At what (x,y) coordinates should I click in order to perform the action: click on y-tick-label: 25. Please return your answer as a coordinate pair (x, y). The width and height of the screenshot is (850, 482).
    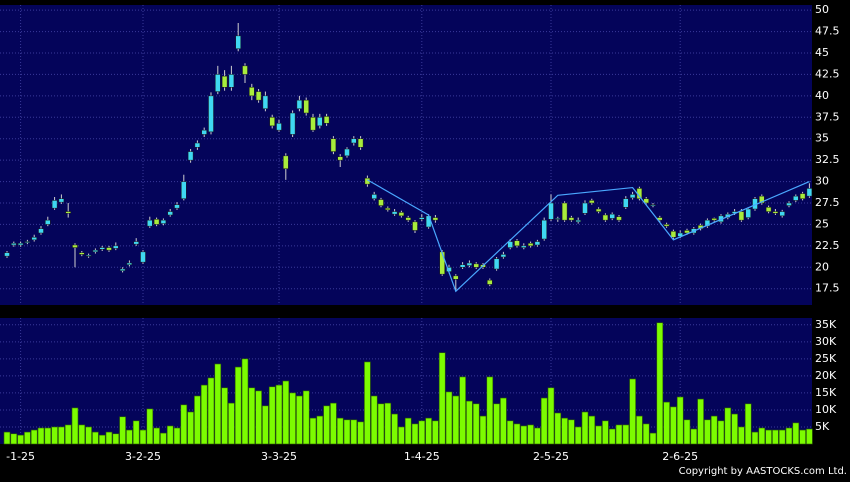
    Looking at the image, I should click on (822, 223).